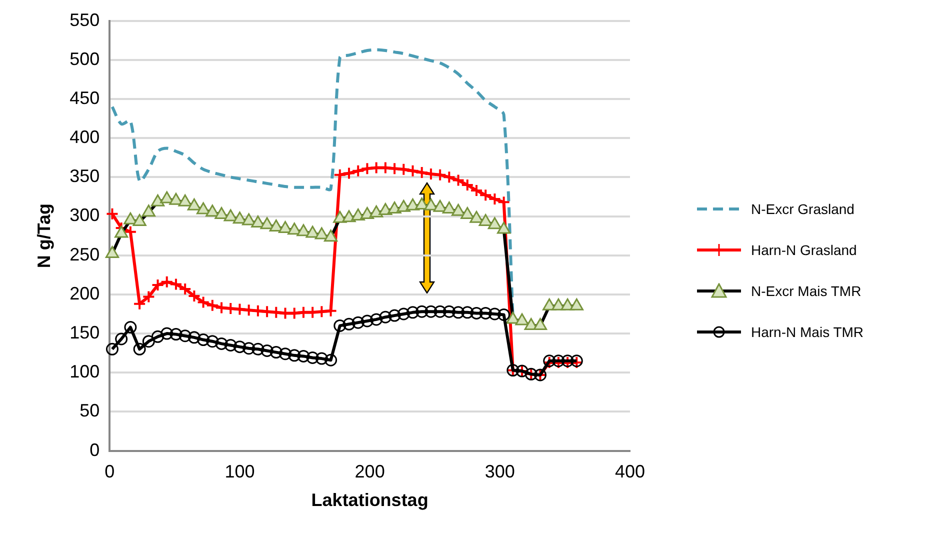 Image resolution: width=929 pixels, height=534 pixels. I want to click on x-tick-label: 100, so click(239, 472).